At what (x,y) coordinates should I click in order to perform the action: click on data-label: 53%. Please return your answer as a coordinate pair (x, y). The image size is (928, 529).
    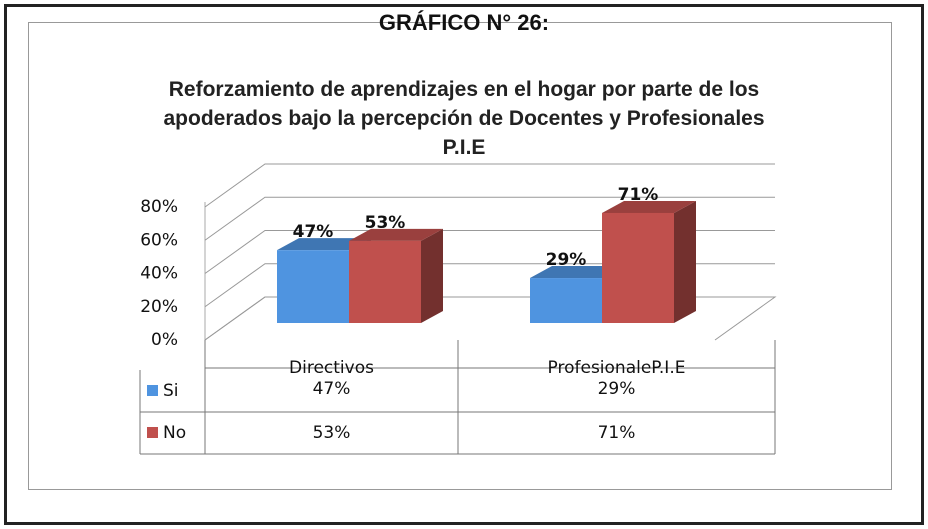
    Looking at the image, I should click on (385, 223).